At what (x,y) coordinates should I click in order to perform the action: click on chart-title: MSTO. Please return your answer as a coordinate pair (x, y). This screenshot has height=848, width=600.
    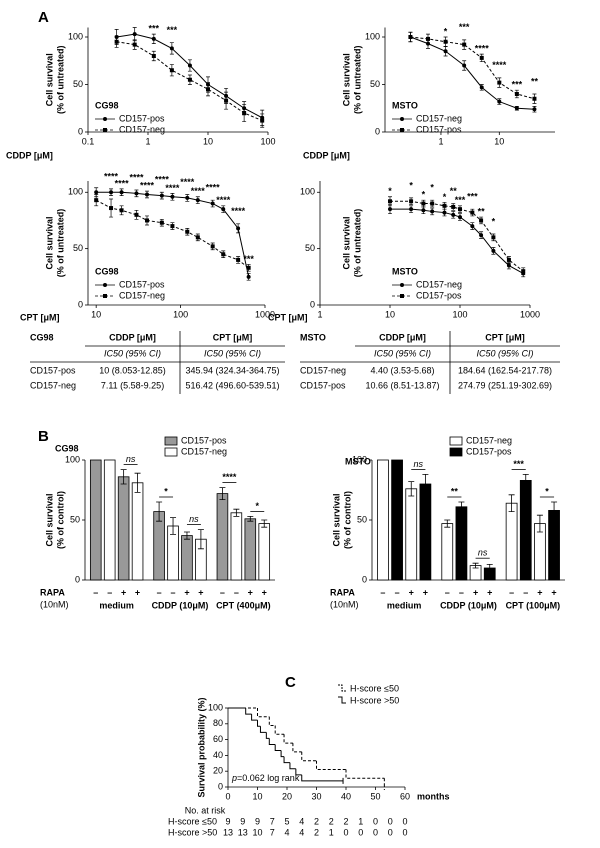
    Looking at the image, I should click on (405, 271).